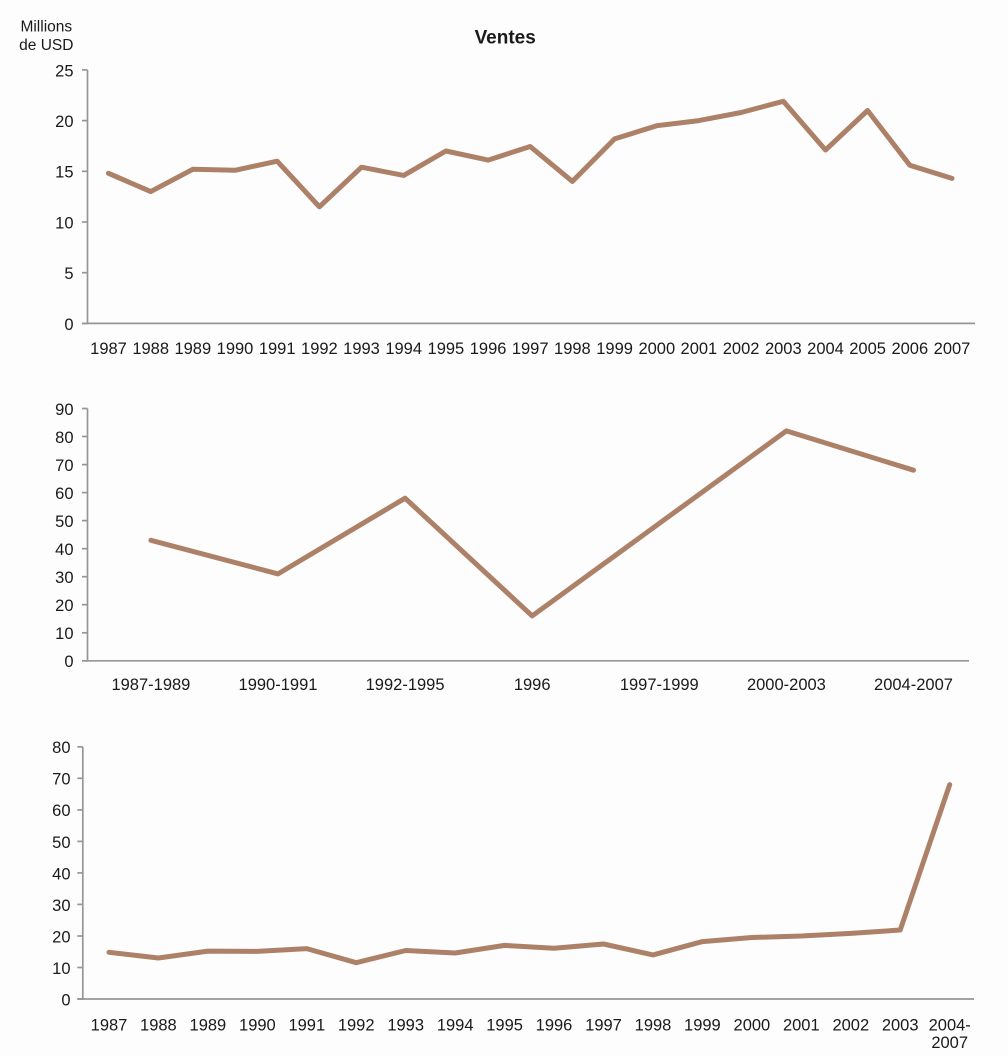  I want to click on svg-text: 2004, so click(825, 349).